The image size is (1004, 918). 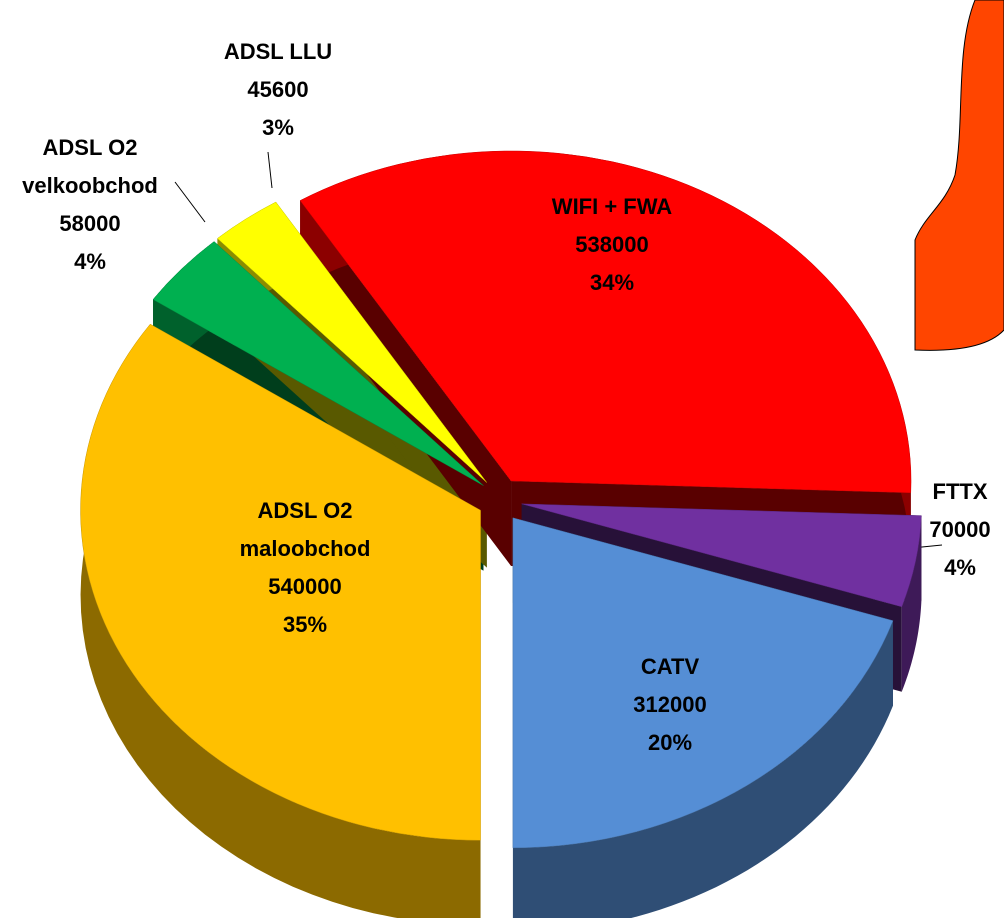 I want to click on data-label: ADSL LLU 45600 3%, so click(x=278, y=90).